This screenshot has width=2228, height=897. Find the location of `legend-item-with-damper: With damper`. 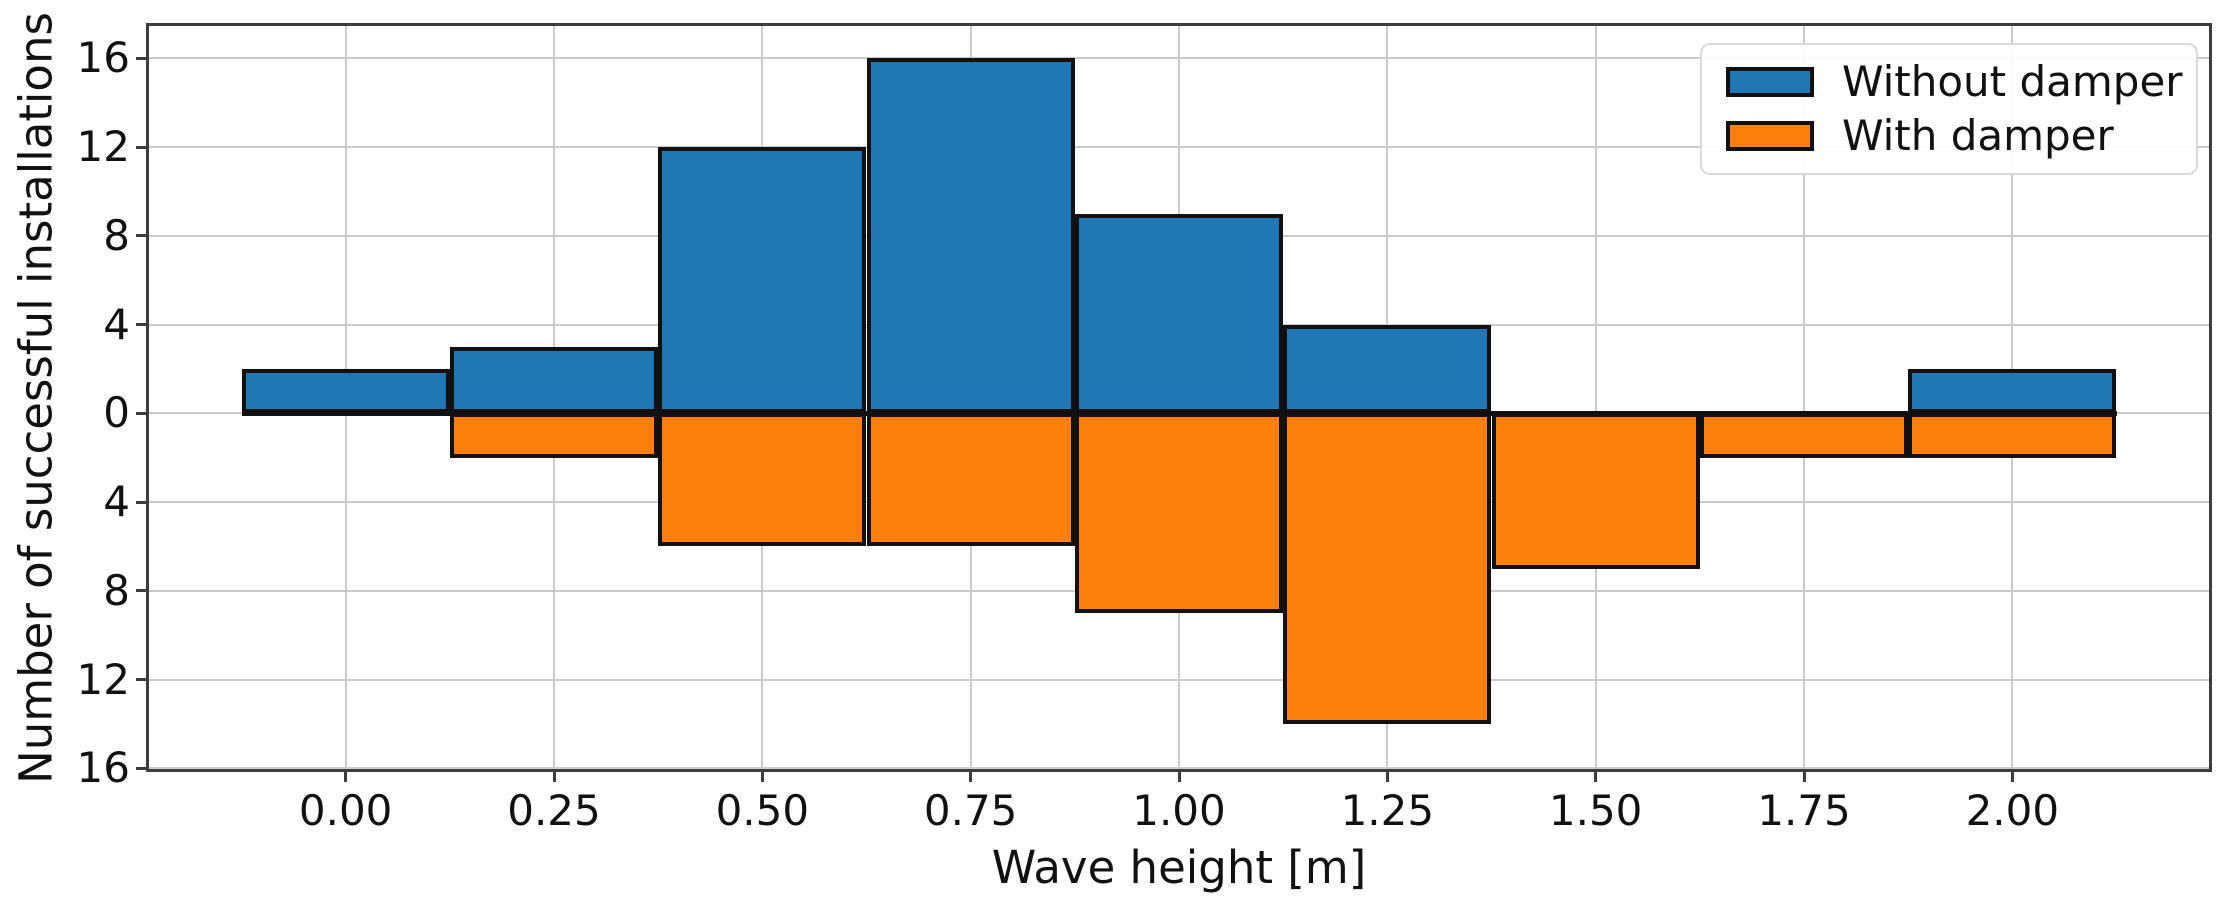

legend-item-with-damper: With damper is located at coordinates (1949, 136).